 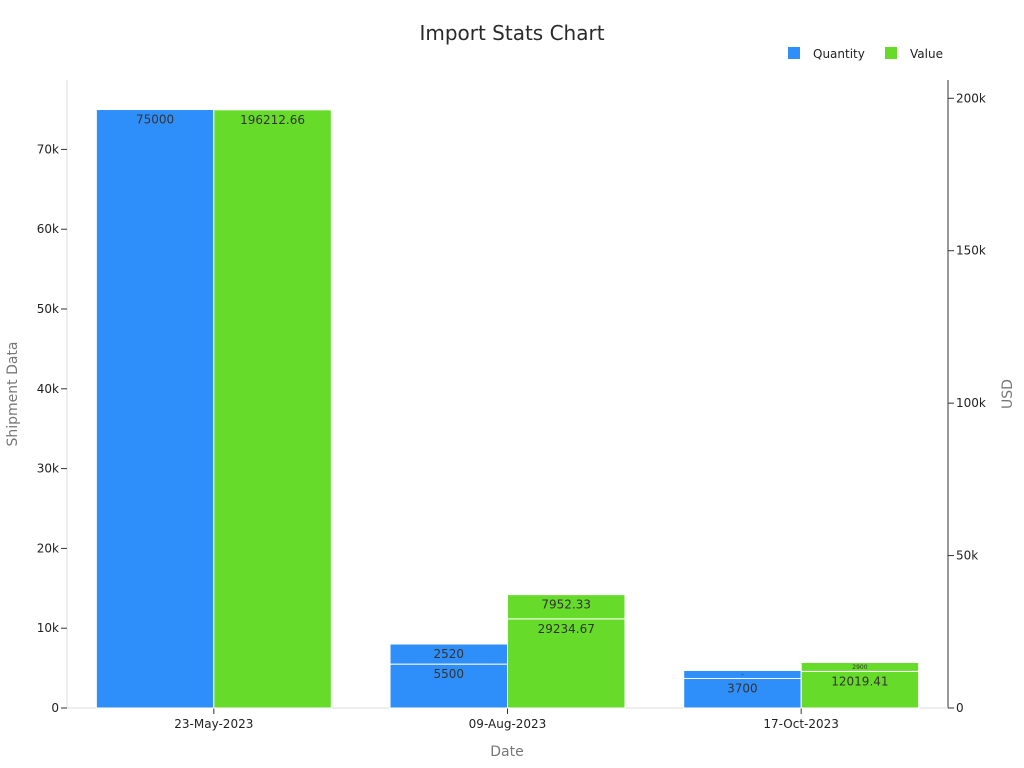 I want to click on y-left-tick-label: 40k, so click(x=48, y=389).